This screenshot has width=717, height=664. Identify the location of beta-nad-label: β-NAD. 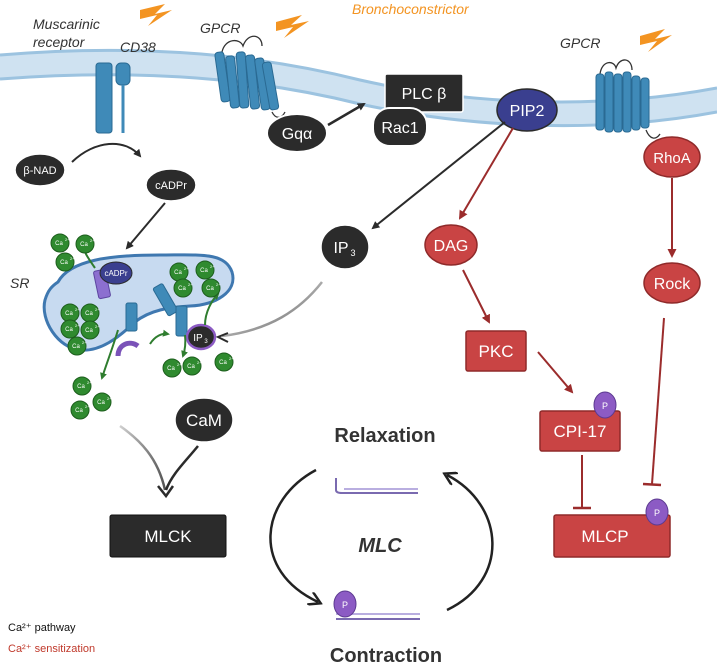
(39, 171).